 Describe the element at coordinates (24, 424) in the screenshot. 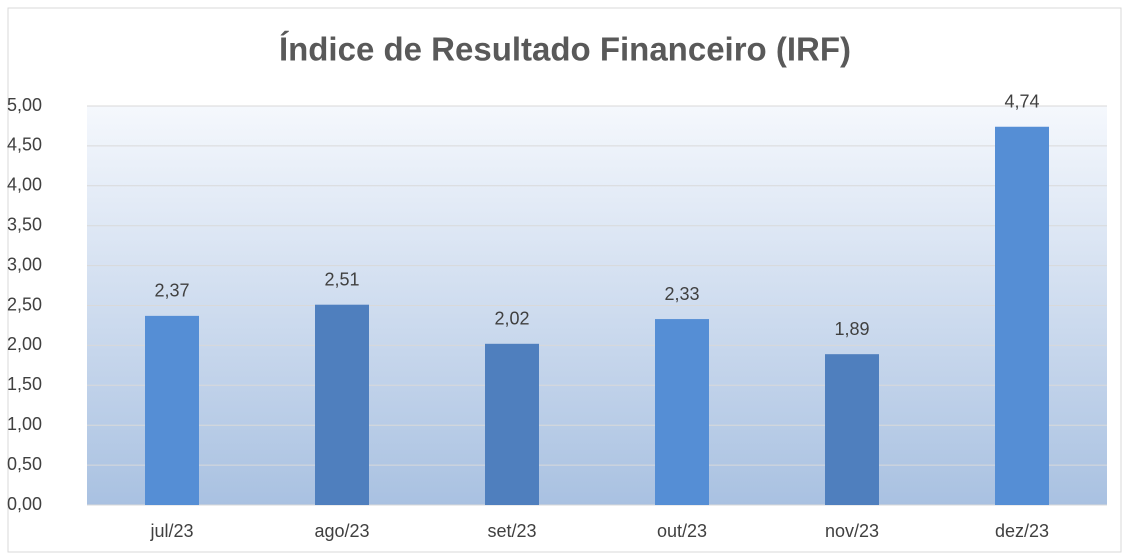

I see `y-tick-label: 1,00` at that location.